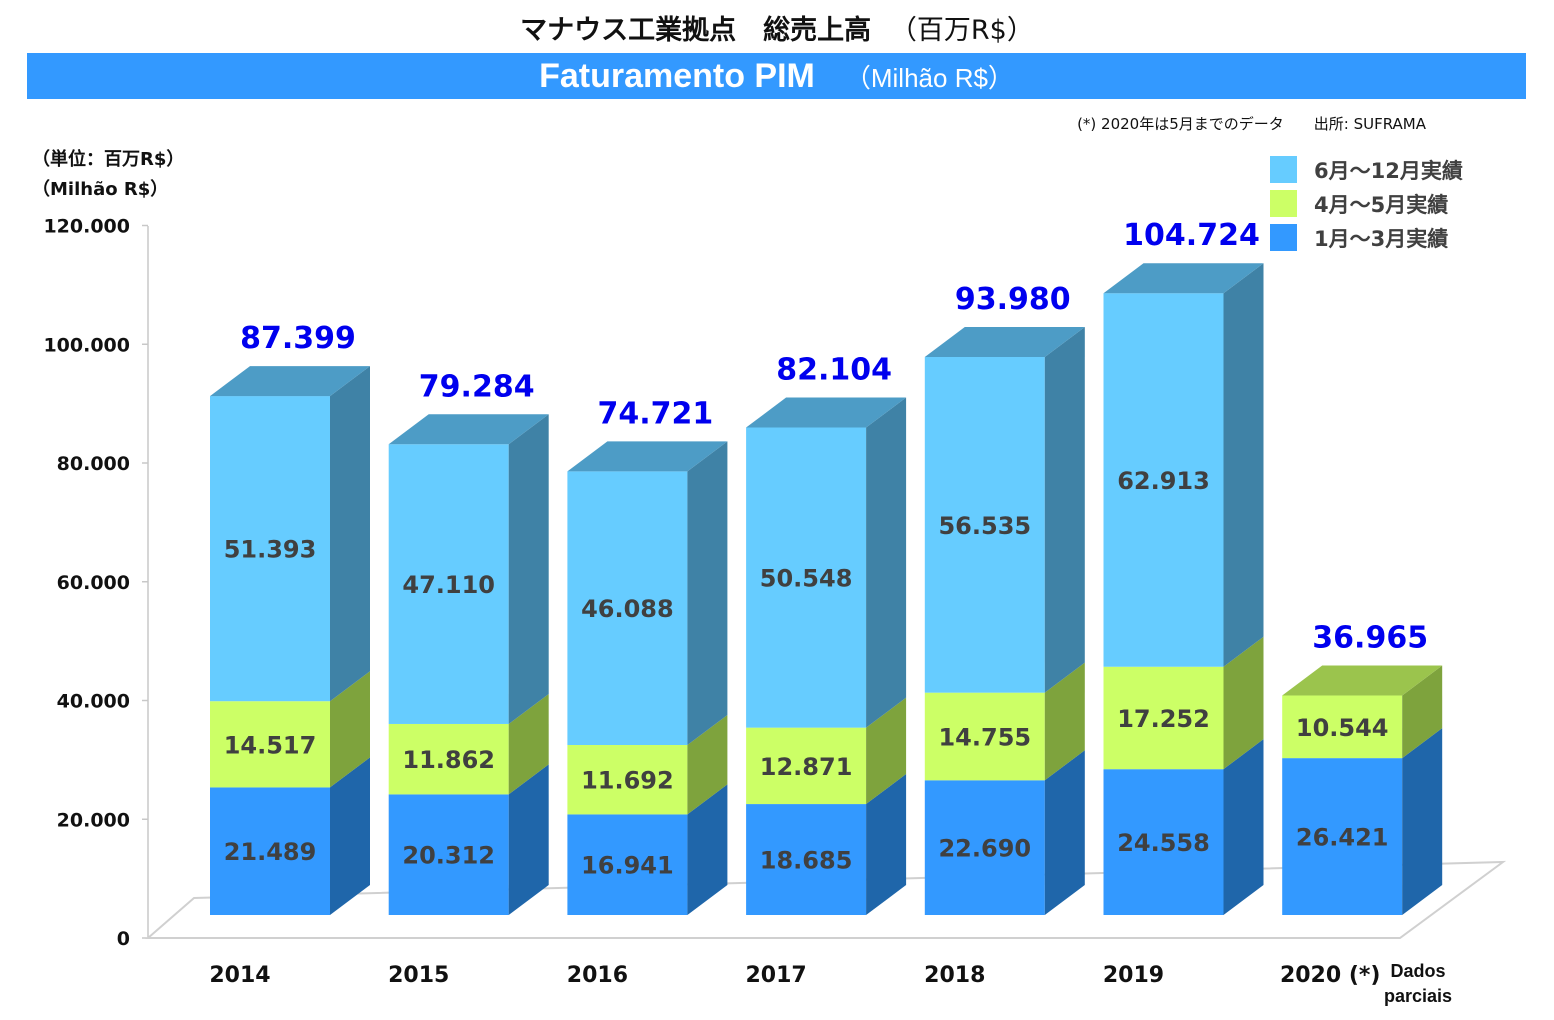 The image size is (1554, 1020). I want to click on x-tick-label: 2015, so click(418, 975).